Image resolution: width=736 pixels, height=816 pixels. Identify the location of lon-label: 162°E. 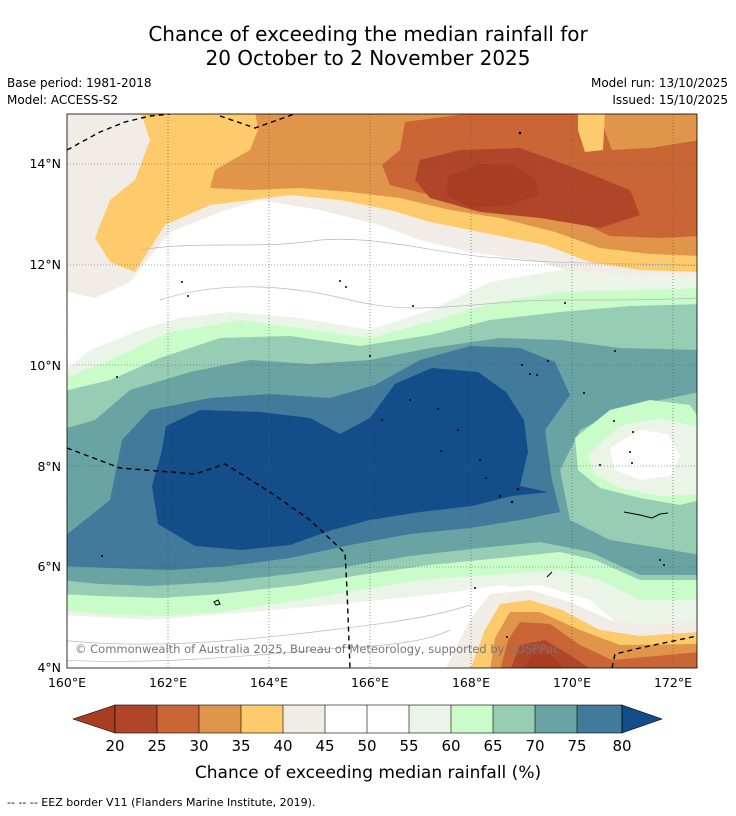
(168, 682).